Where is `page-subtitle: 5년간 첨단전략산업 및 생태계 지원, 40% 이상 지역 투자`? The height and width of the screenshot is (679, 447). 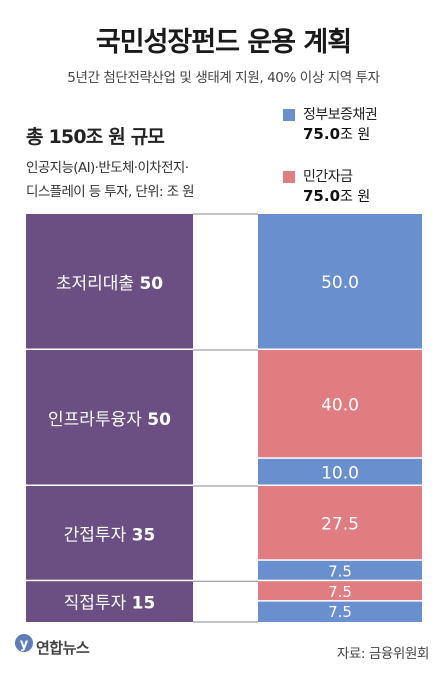
page-subtitle: 5년간 첨단전략산업 및 생태계 지원, 40% 이상 지역 투자 is located at coordinates (223, 78).